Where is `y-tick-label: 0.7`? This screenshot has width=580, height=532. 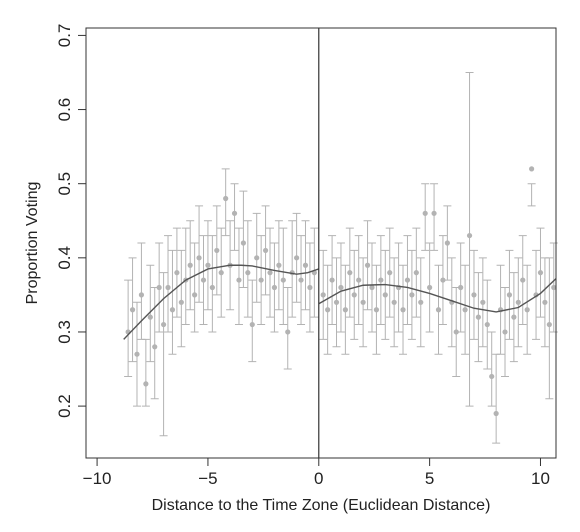 y-tick-label: 0.7 is located at coordinates (64, 36).